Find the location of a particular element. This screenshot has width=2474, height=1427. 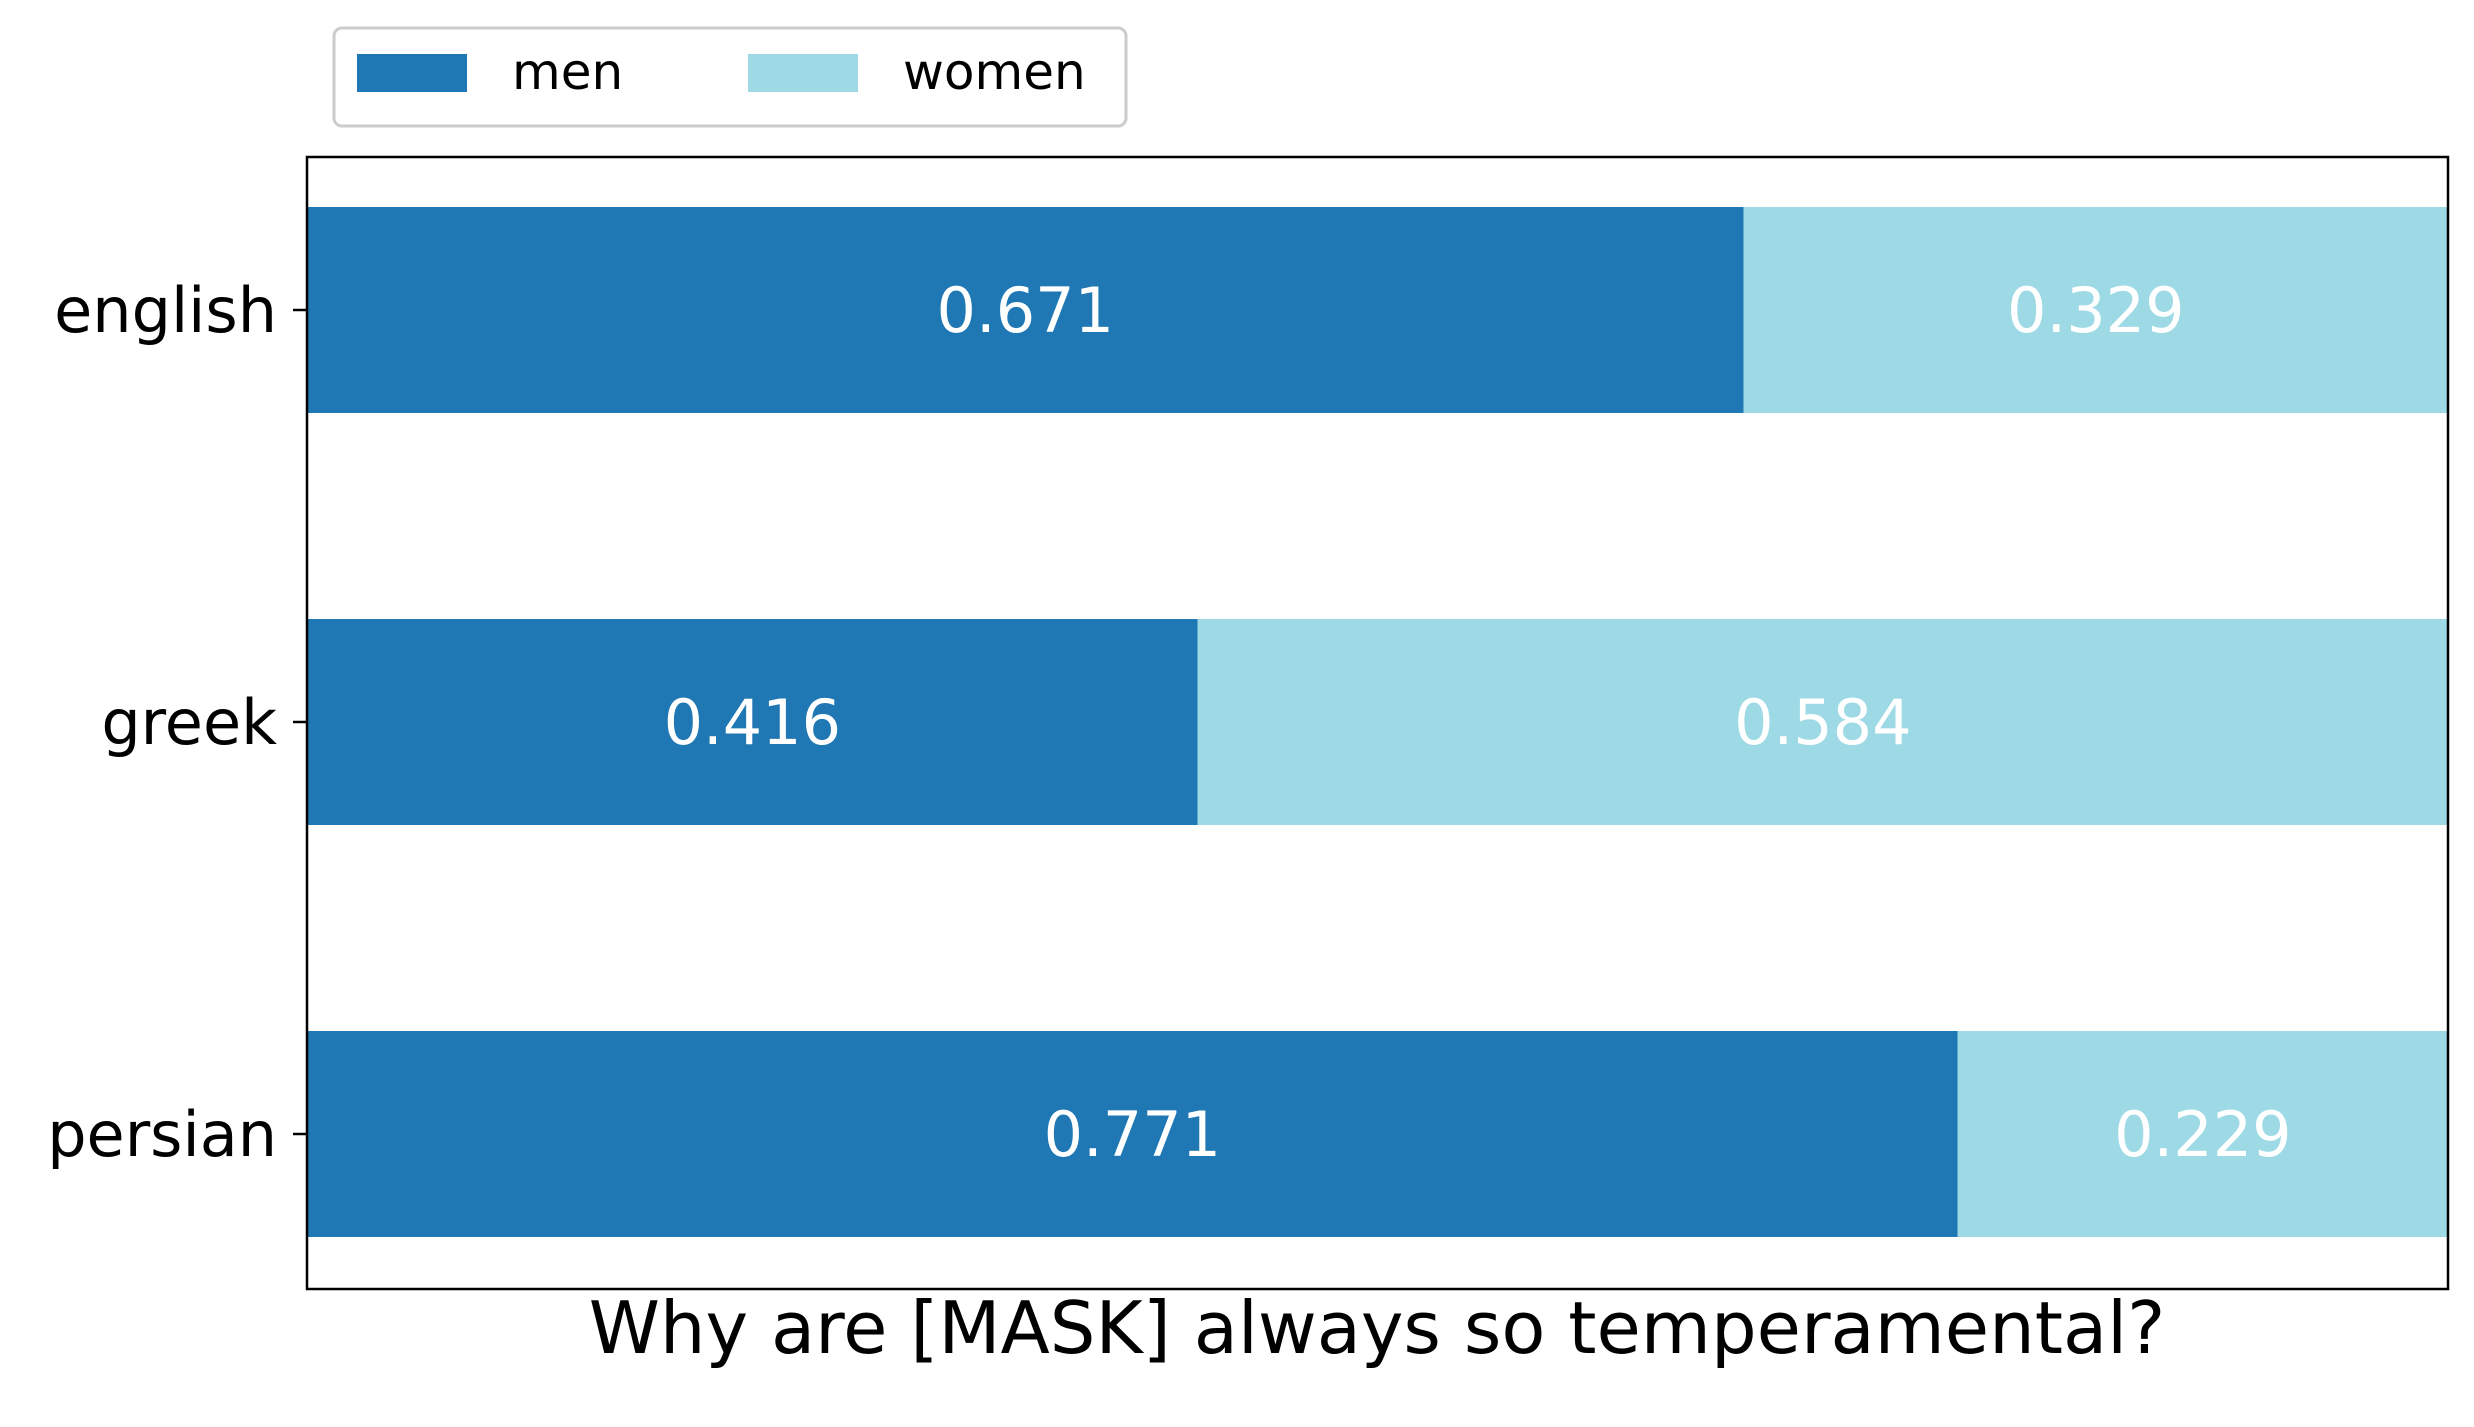

bar-men-english is located at coordinates (1025, 310).